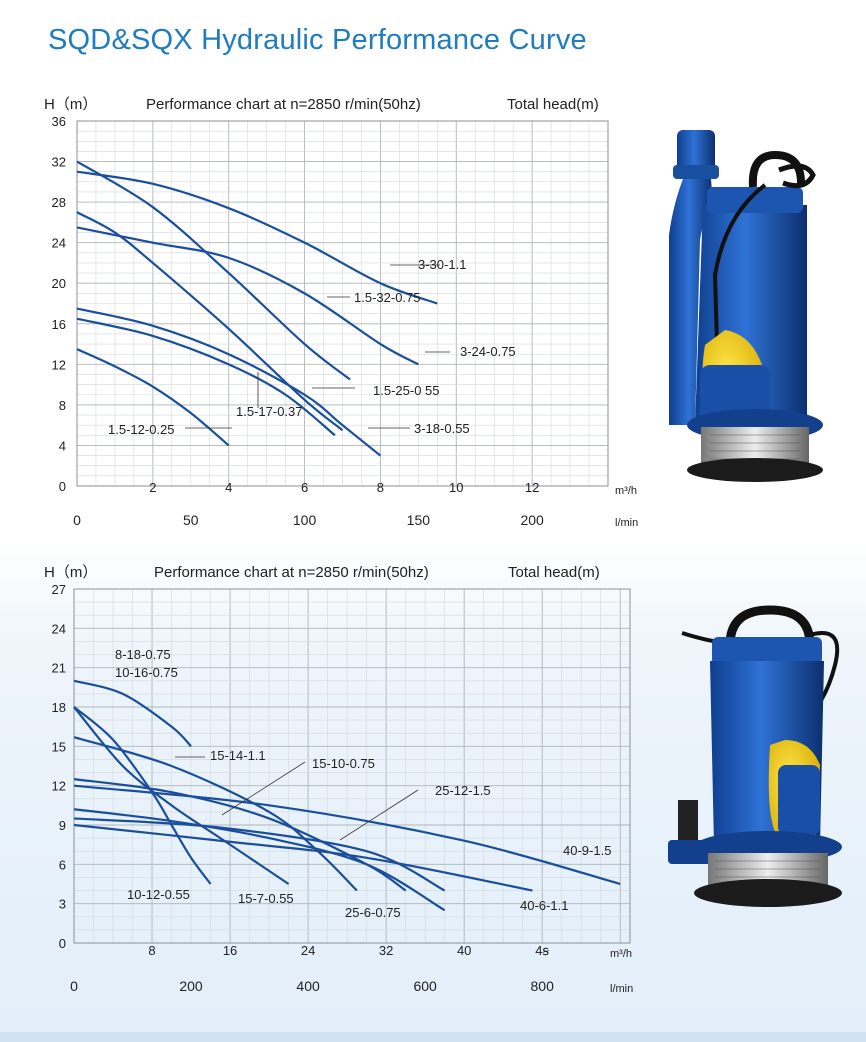 This screenshot has width=866, height=1042. I want to click on series-line-1.5-12-0.25, so click(153, 397).